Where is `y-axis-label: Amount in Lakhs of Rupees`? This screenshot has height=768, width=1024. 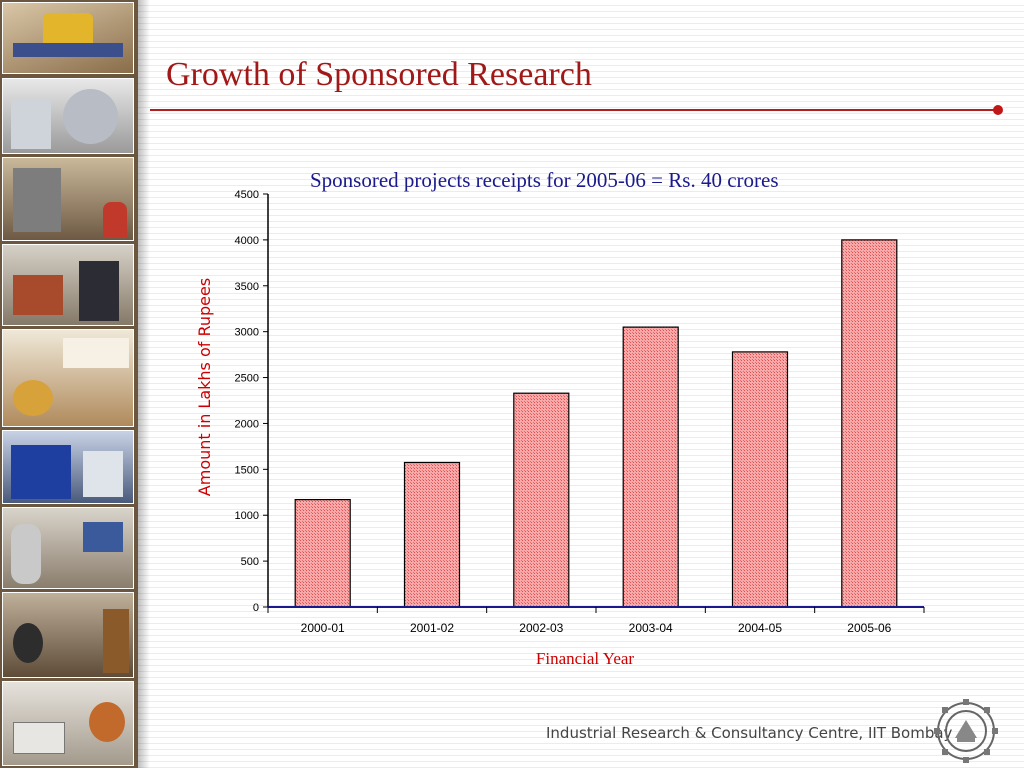
y-axis-label: Amount in Lakhs of Rupees is located at coordinates (204, 387).